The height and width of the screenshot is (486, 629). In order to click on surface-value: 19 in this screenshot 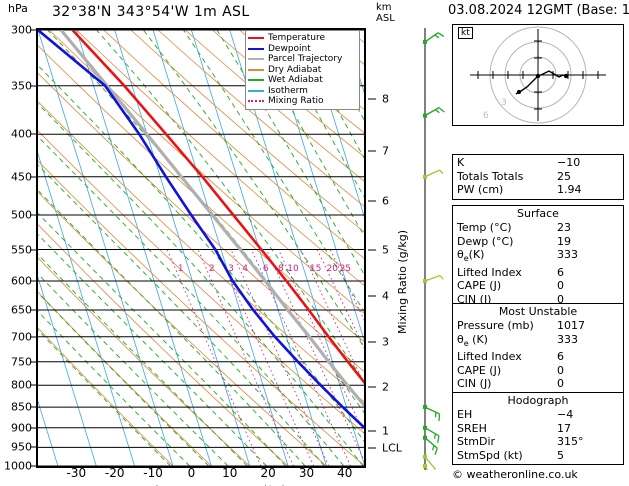, I will do `click(564, 241)`.